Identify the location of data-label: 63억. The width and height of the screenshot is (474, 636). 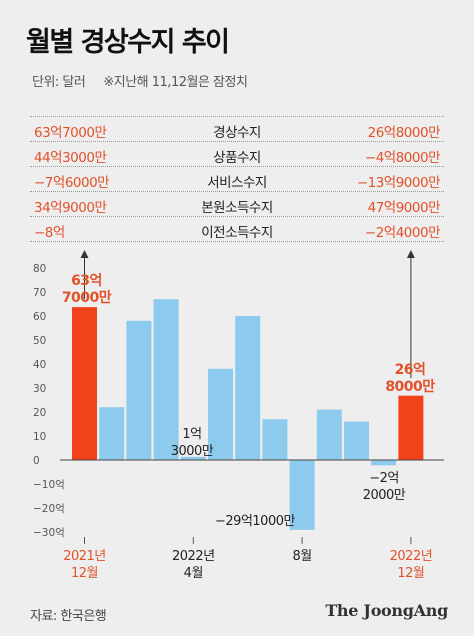
(86, 281).